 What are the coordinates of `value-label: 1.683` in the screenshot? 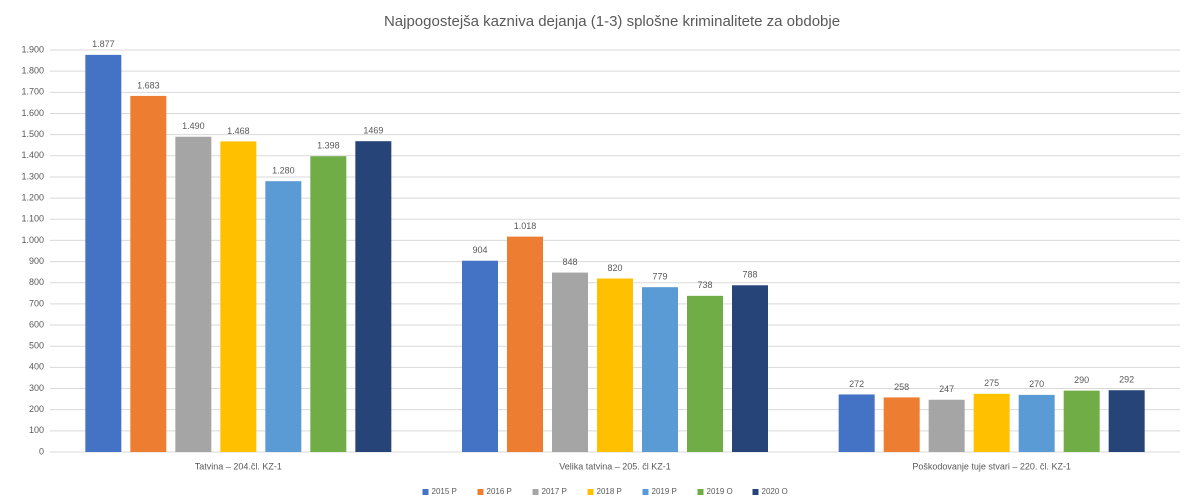 It's located at (148, 85).